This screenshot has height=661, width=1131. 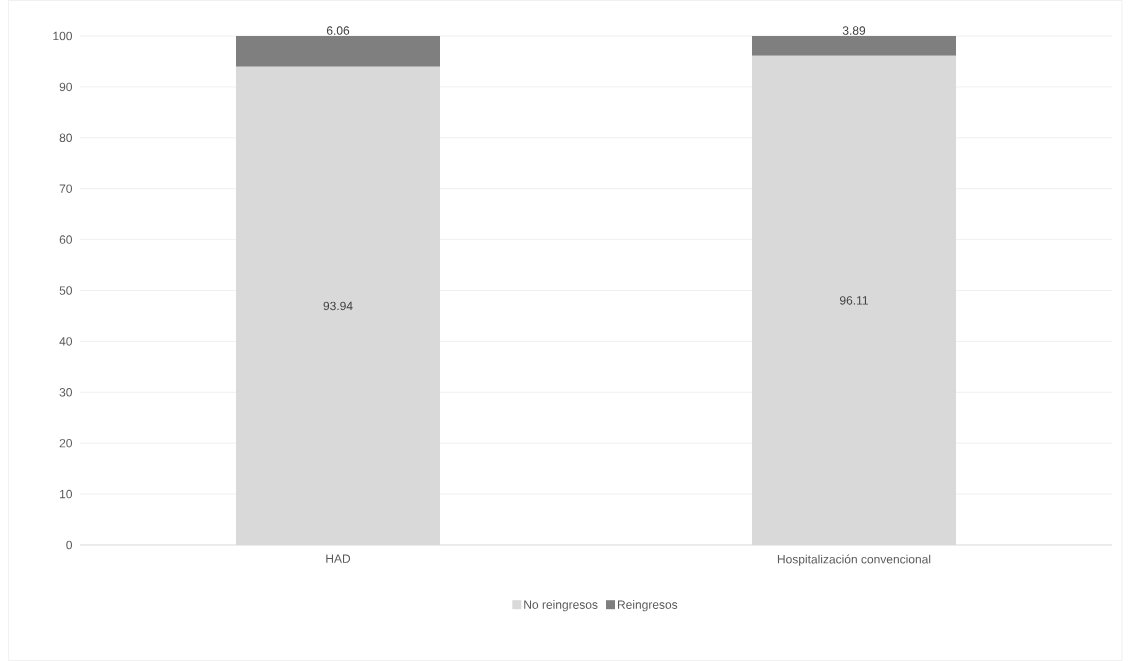 I want to click on y-tick-label: 10, so click(x=66, y=494).